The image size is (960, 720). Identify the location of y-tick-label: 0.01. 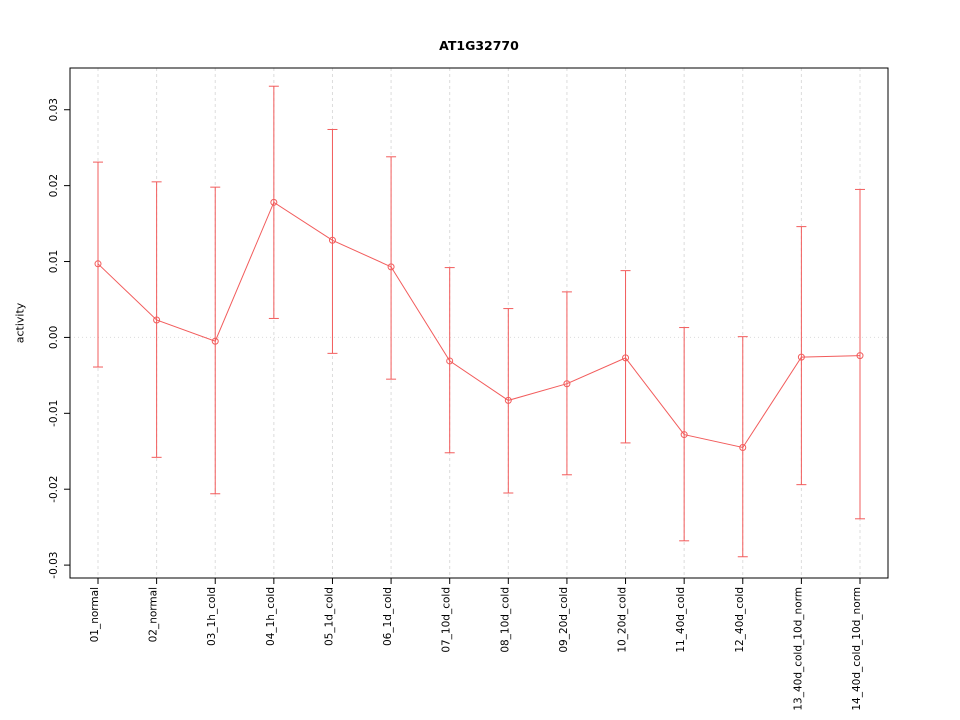
(54, 261).